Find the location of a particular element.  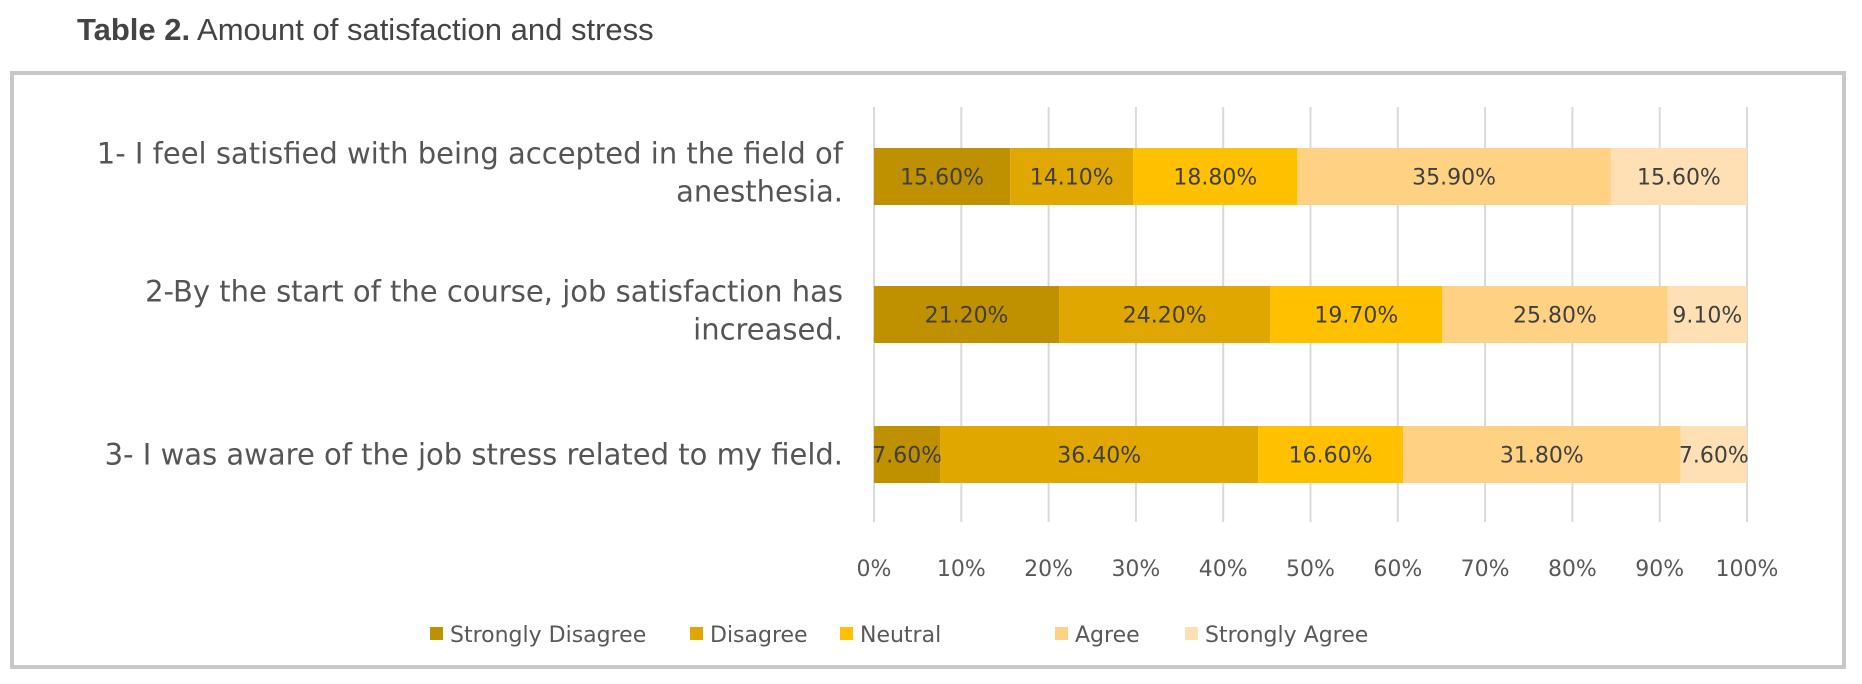

data-label: 31.80% is located at coordinates (1542, 456).